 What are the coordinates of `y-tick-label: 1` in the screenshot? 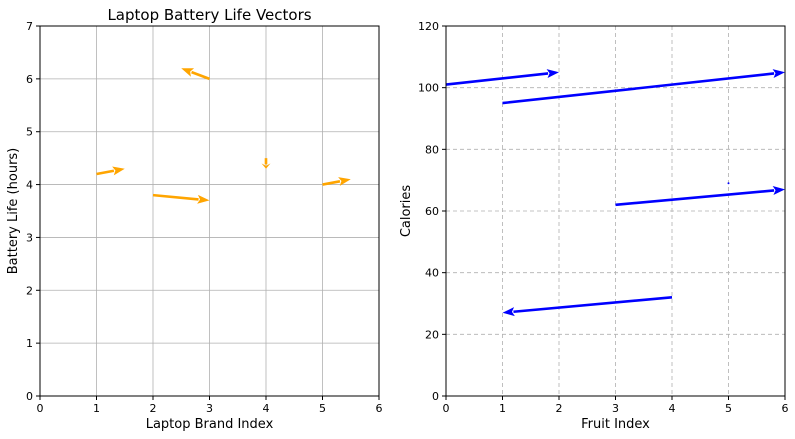 It's located at (29, 343).